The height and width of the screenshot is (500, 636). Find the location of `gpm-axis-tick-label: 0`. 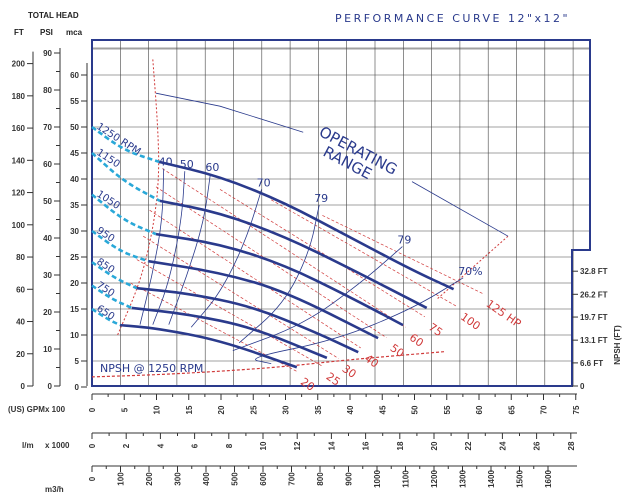

gpm-axis-tick-label: 0 is located at coordinates (92, 409).